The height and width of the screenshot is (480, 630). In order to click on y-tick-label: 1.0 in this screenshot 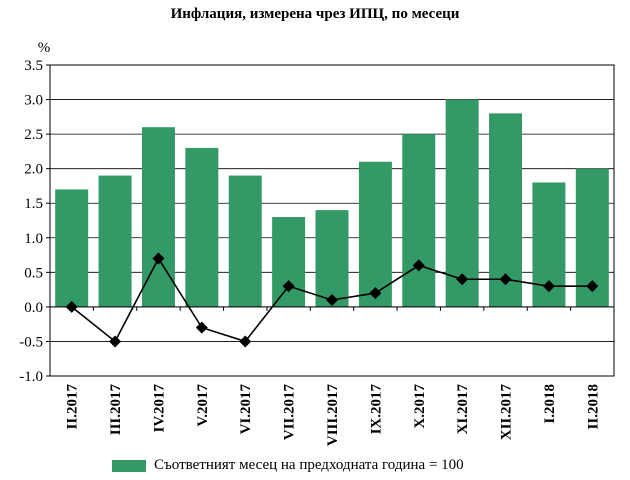, I will do `click(33, 239)`.